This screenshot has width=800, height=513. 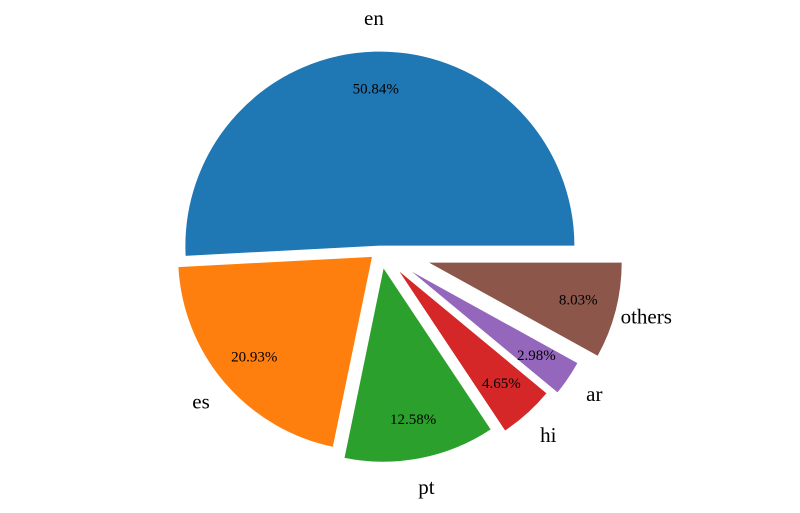 What do you see at coordinates (374, 18) in the screenshot?
I see `slice-label: en` at bounding box center [374, 18].